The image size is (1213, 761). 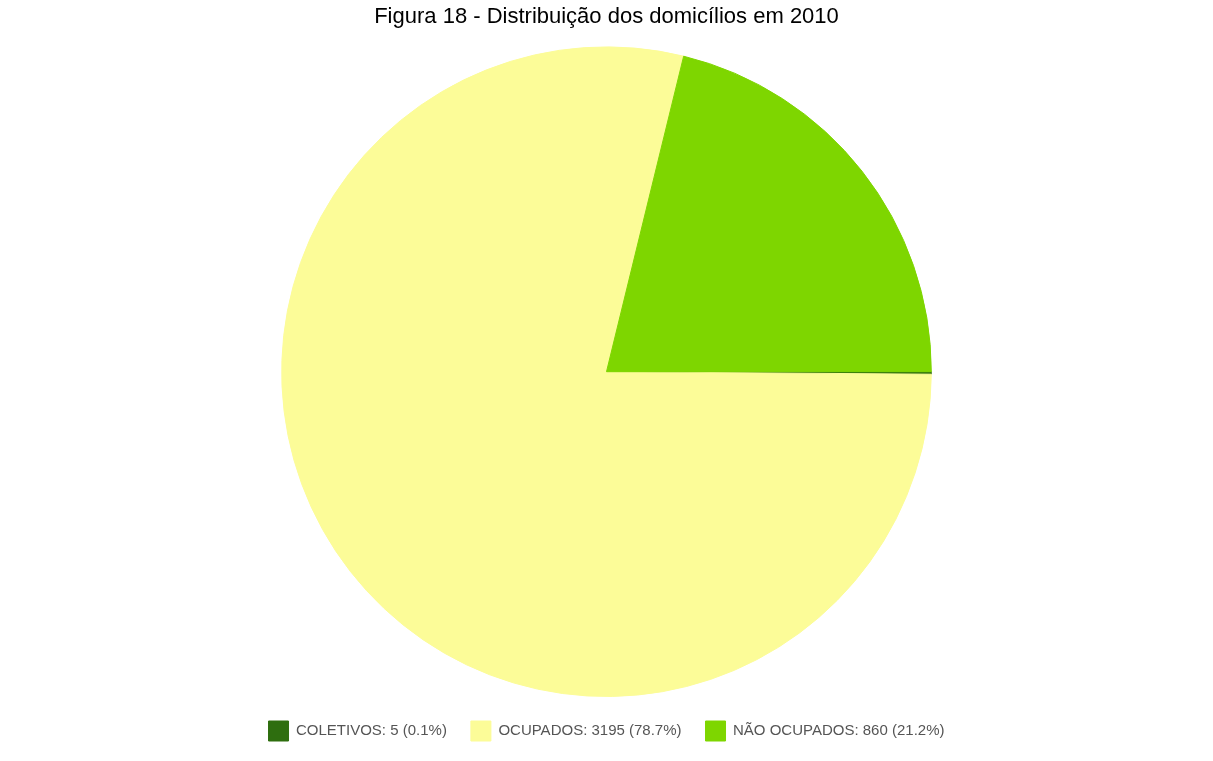 I want to click on legend-label: OCUPADOS: 3195 (78.7%), so click(x=590, y=730).